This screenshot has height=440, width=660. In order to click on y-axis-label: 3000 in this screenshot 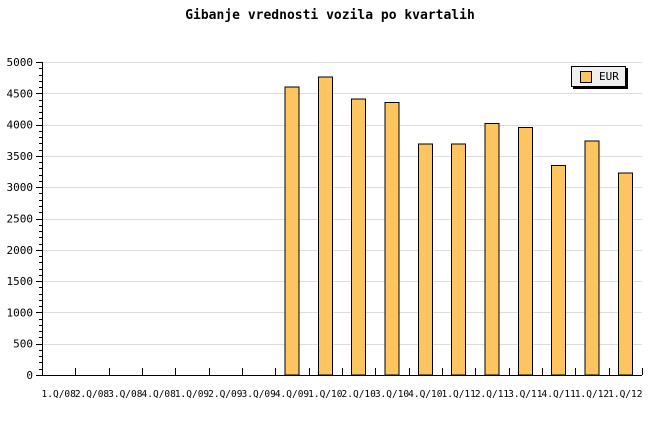, I will do `click(20, 187)`.